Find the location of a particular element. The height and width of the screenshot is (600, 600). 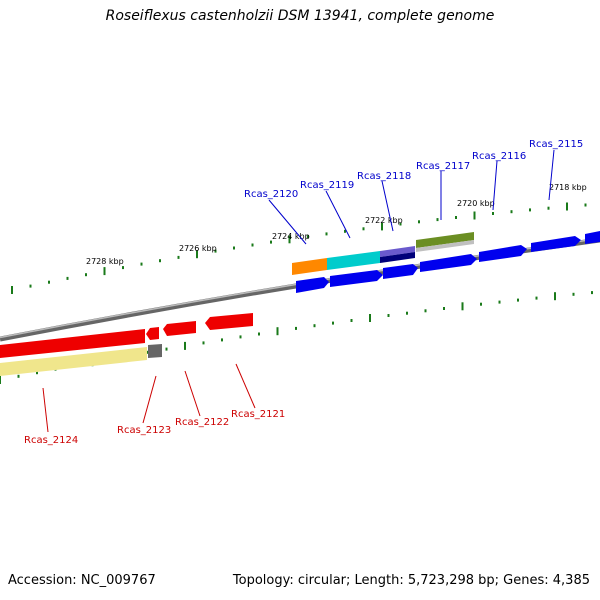

gene-label-rcas-2121: Rcas_2121 is located at coordinates (258, 414).